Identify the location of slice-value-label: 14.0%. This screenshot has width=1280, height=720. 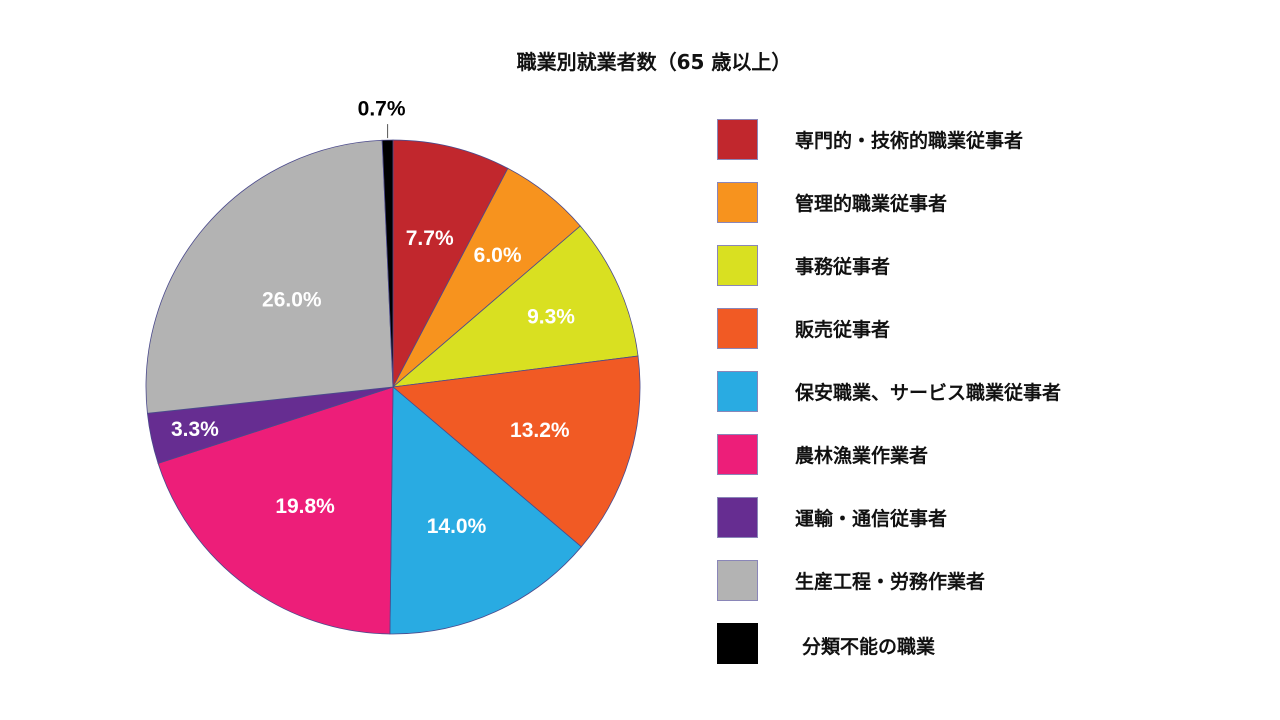
(457, 526).